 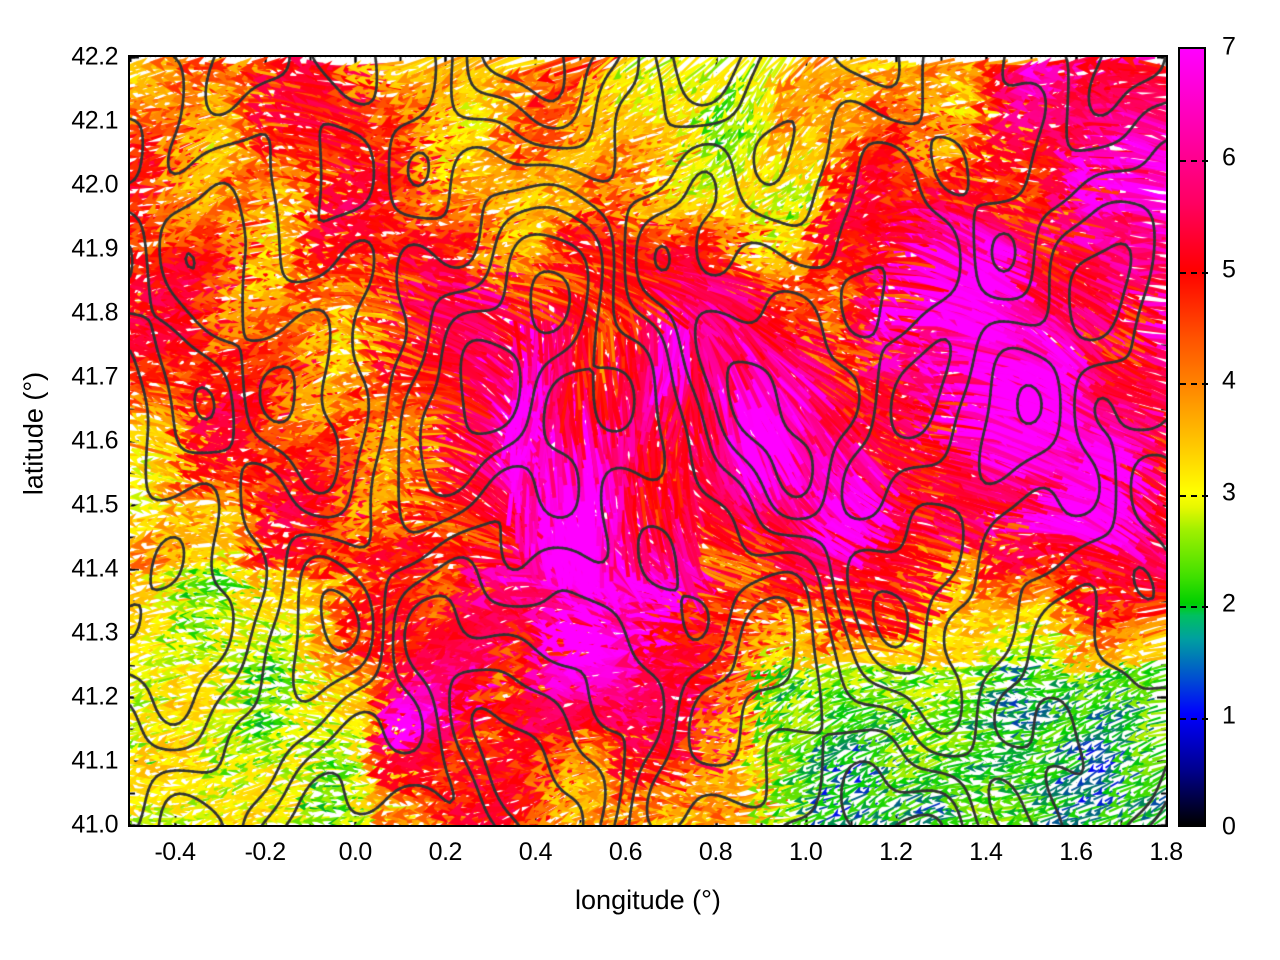 I want to click on y-tick-label: 41.2, so click(x=94, y=696).